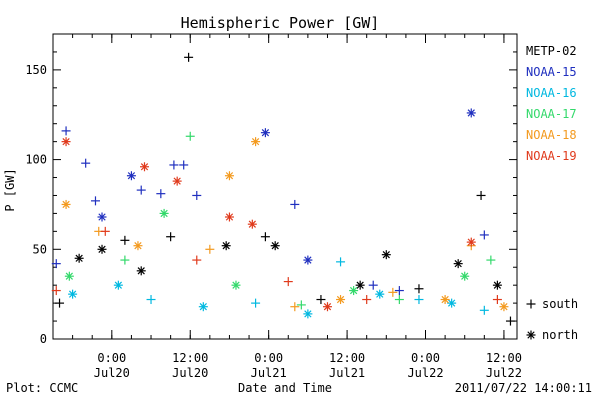 The width and height of the screenshot is (600, 405). Describe the element at coordinates (551, 114) in the screenshot. I see `legend-entry: NOAA-17` at that location.